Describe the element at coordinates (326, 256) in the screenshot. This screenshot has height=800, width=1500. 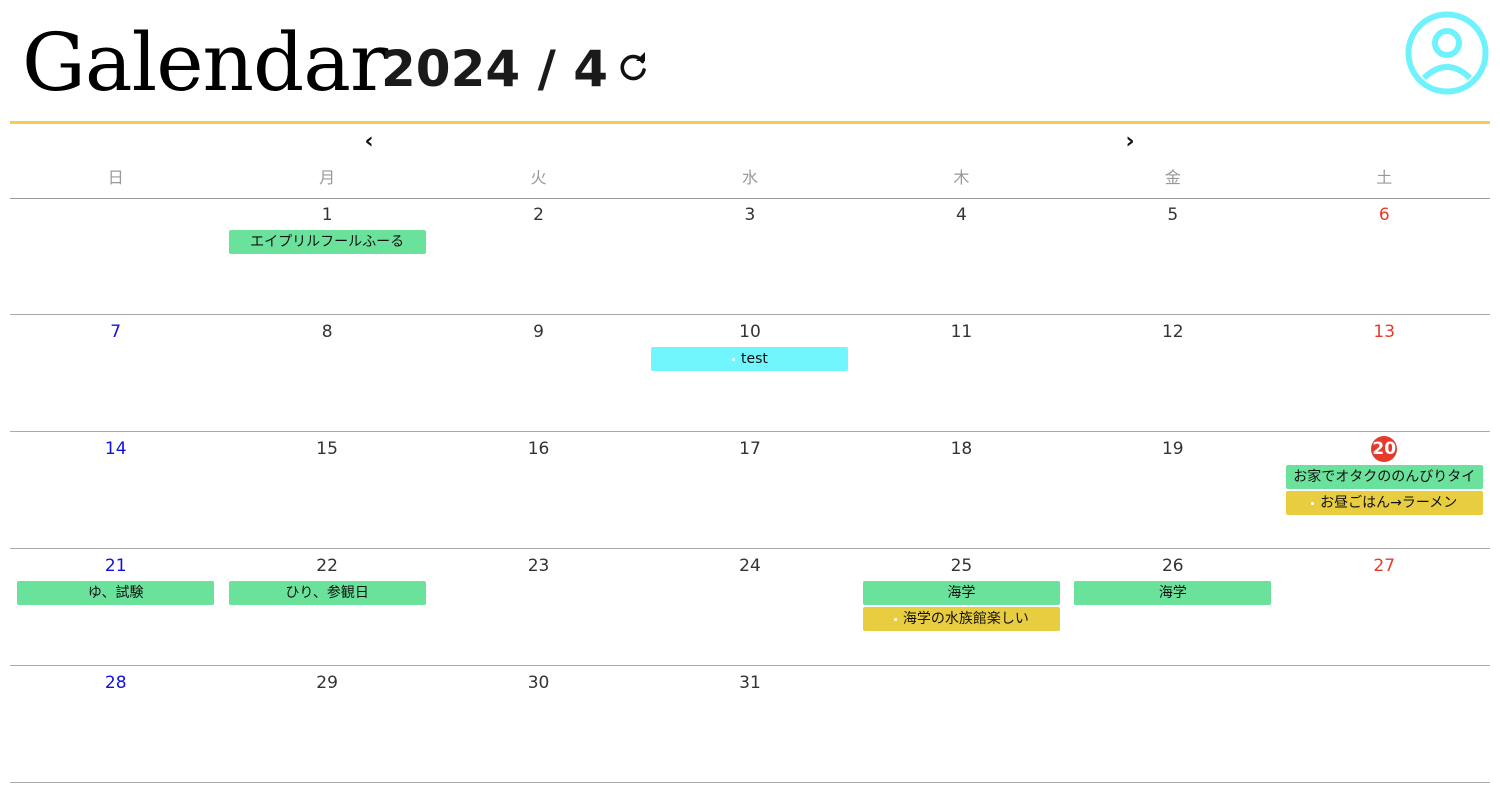
I see `day-cell: 1 エイプリルフールふーる` at that location.